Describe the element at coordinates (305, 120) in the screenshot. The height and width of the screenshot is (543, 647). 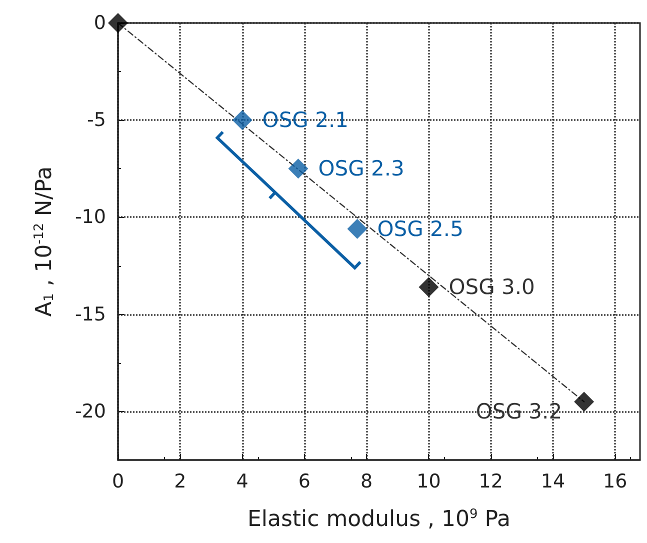
I see `annotation: OSG 2.1` at that location.